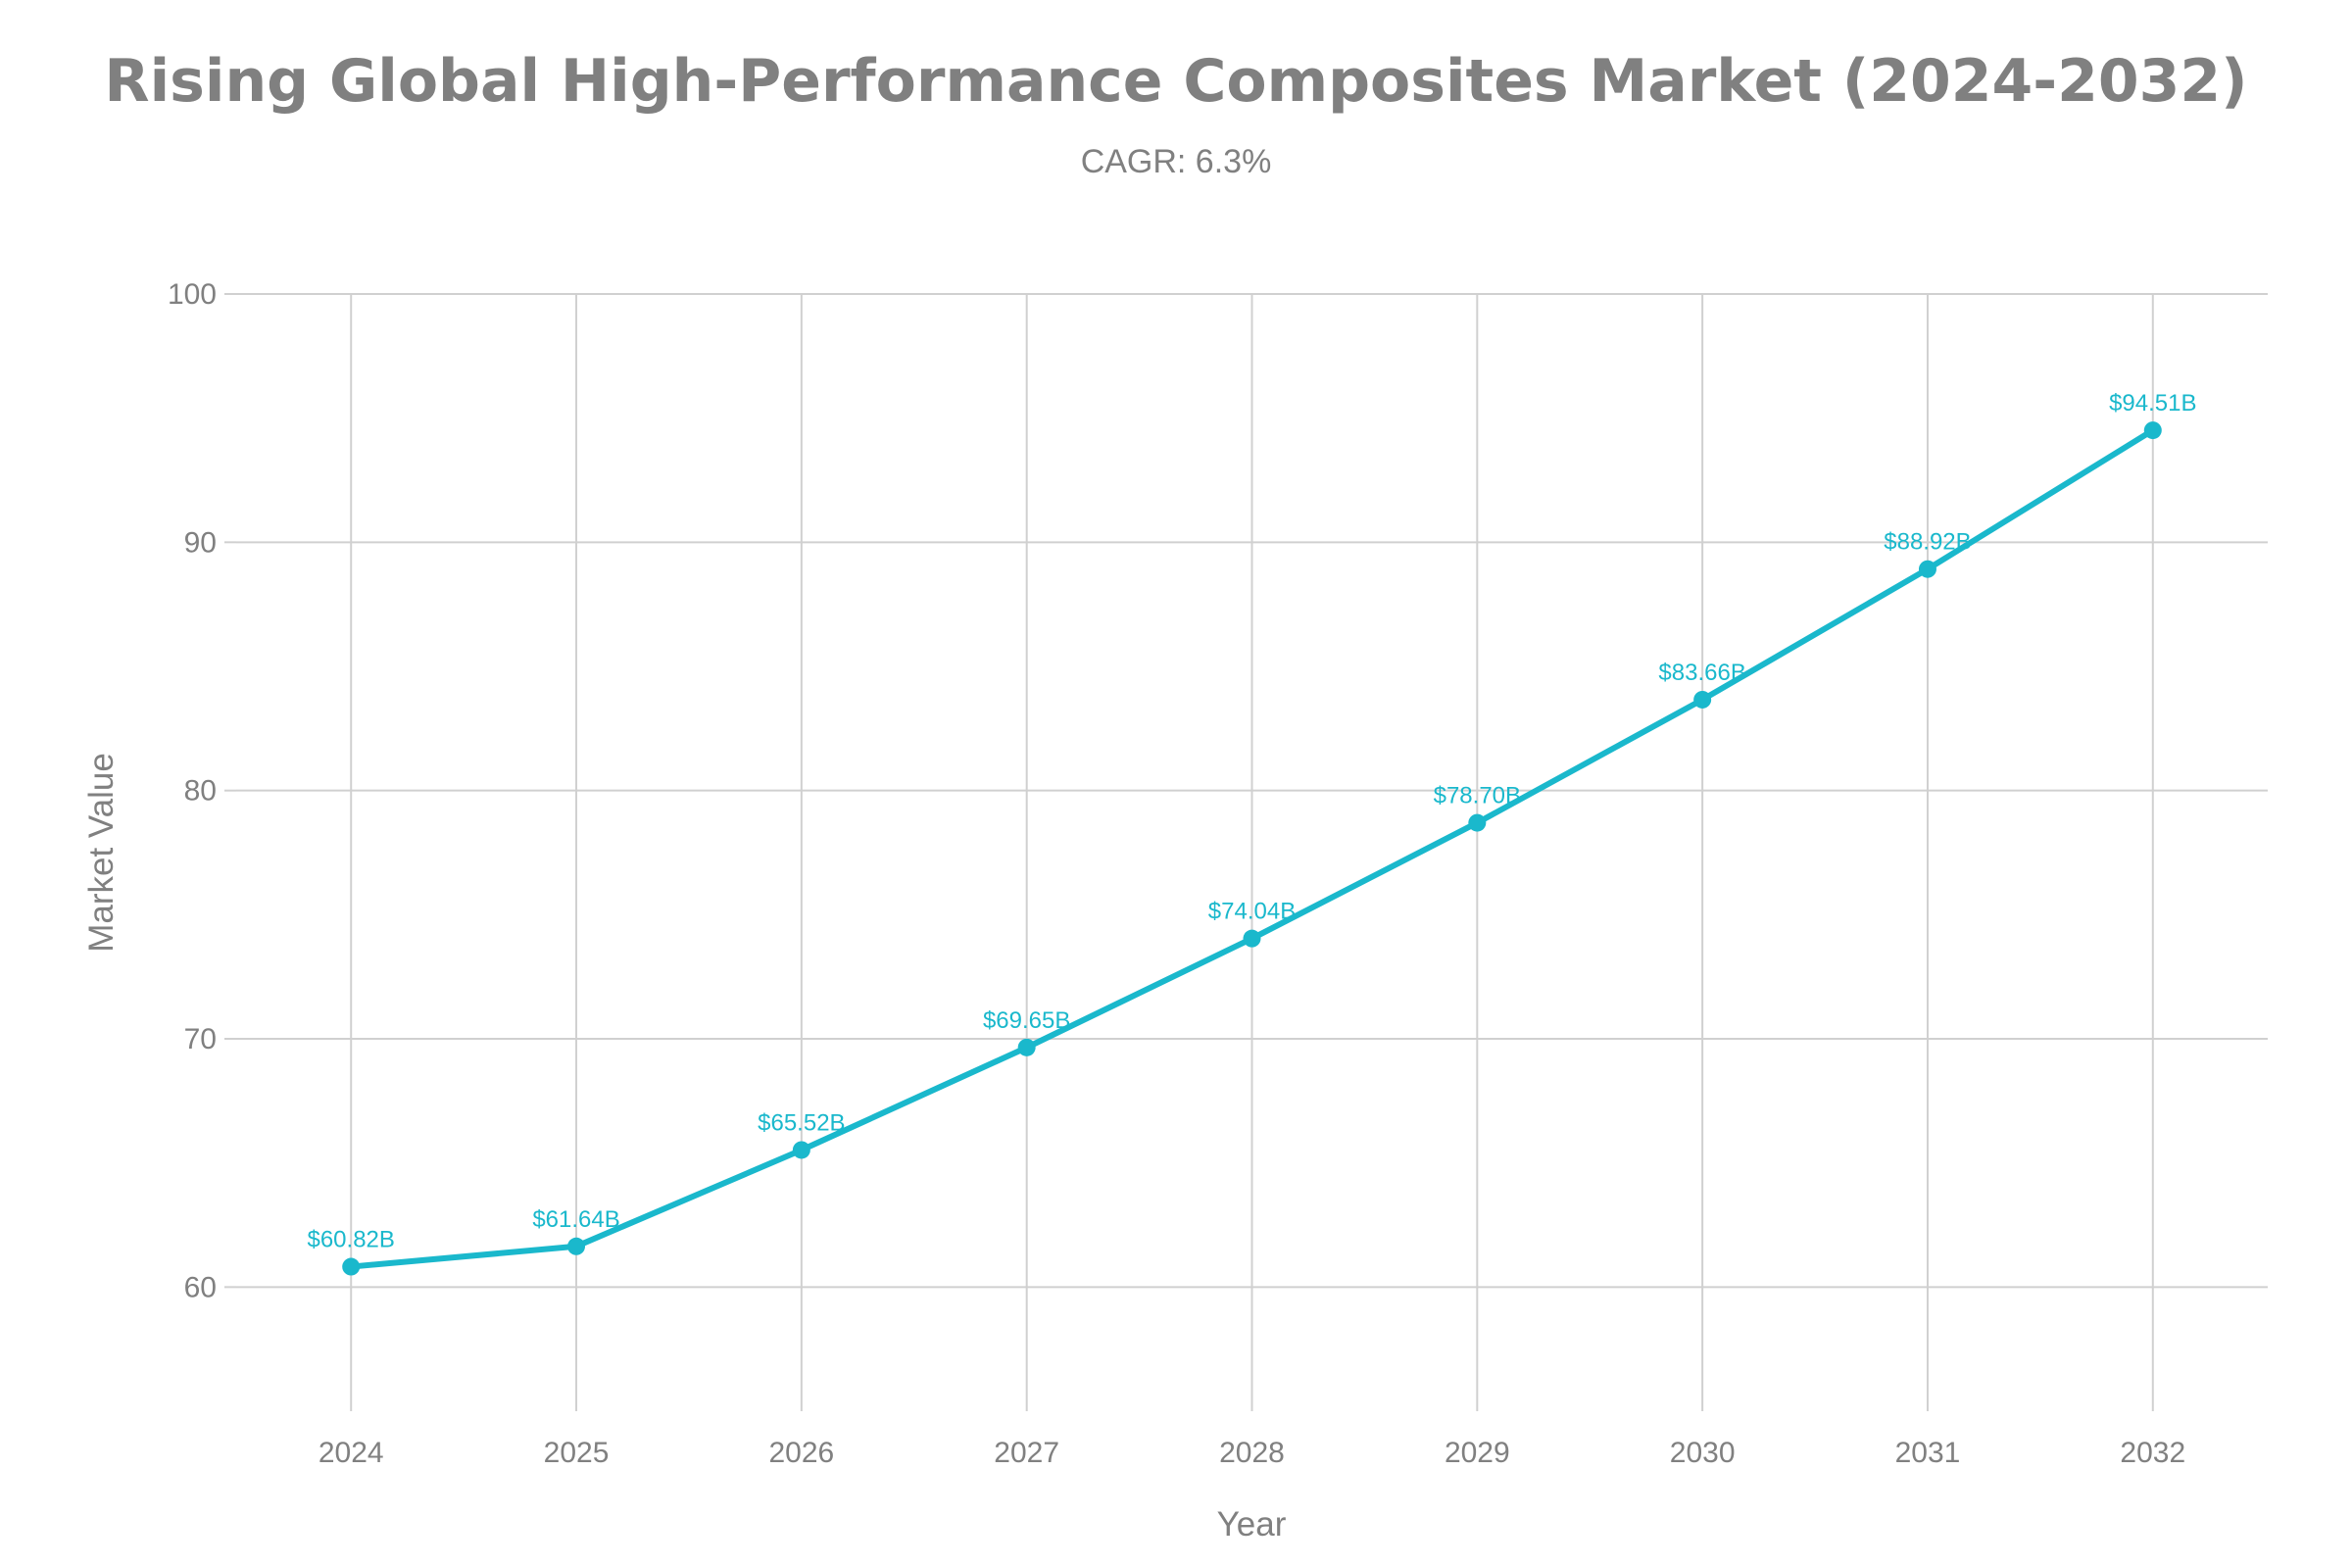 This screenshot has width=2352, height=1568. What do you see at coordinates (2152, 1453) in the screenshot?
I see `x-tick-label: 2032` at bounding box center [2152, 1453].